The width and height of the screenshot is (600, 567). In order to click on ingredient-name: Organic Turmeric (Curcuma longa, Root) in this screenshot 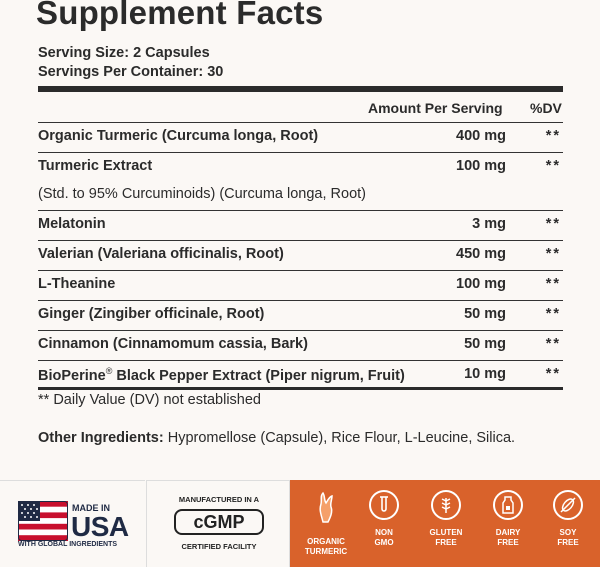, I will do `click(178, 136)`.